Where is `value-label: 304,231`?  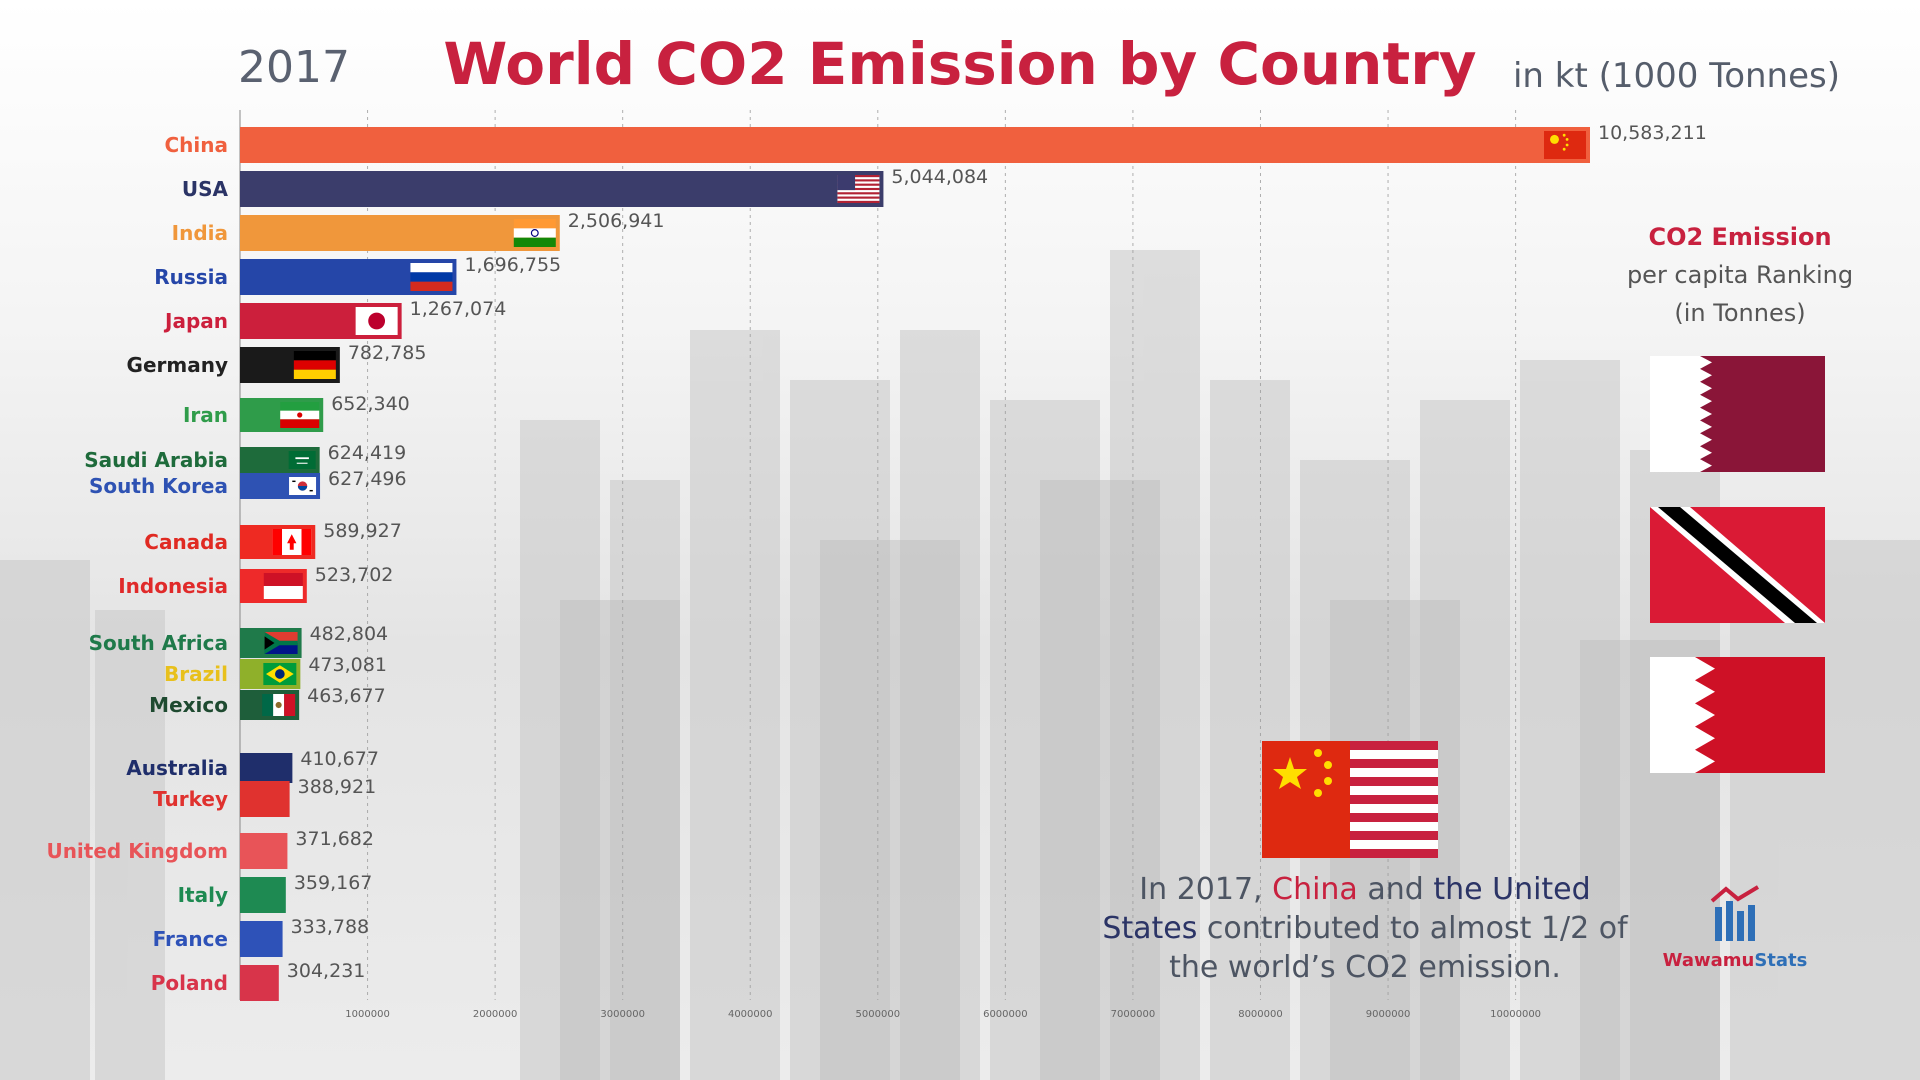
value-label: 304,231 is located at coordinates (326, 971).